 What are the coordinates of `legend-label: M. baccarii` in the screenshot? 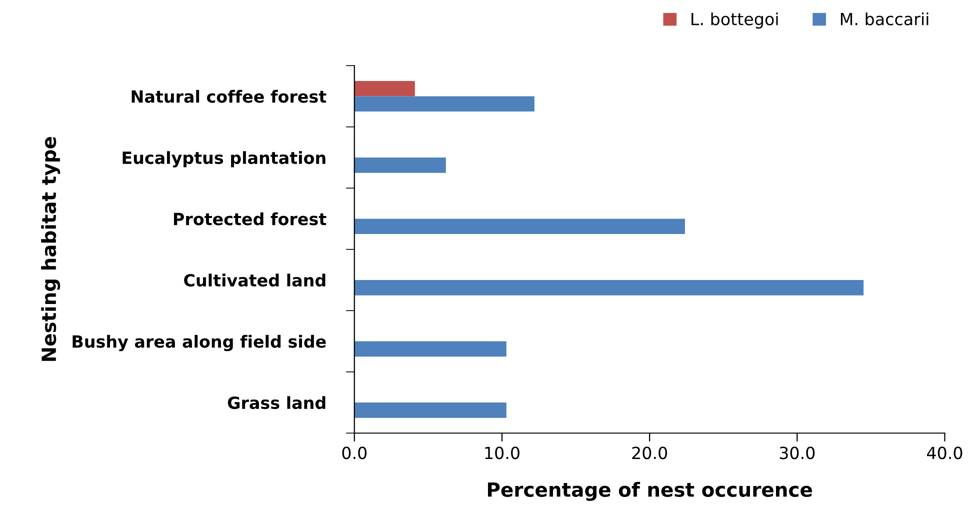 It's located at (884, 19).